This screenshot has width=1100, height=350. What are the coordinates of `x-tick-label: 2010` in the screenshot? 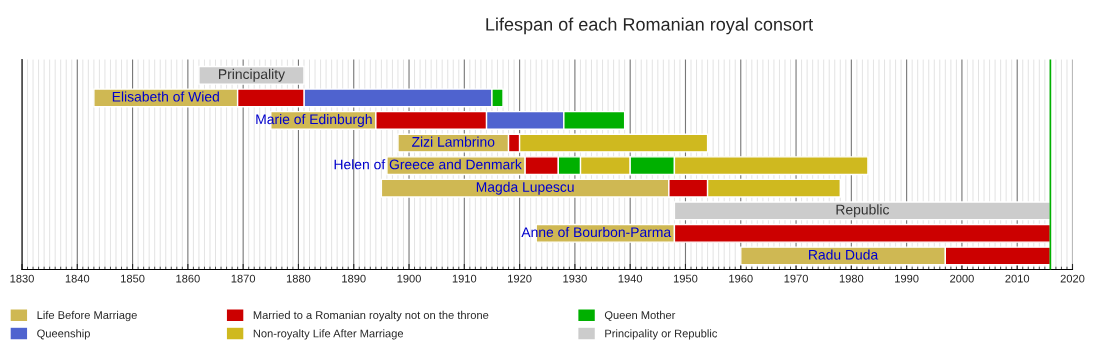 It's located at (1017, 278).